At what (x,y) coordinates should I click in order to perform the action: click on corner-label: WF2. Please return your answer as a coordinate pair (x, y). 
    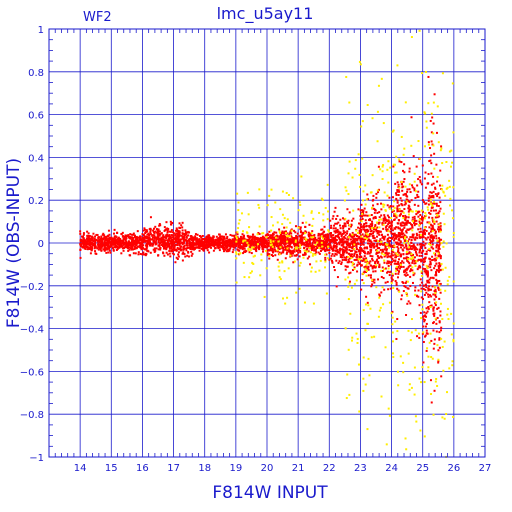
    Looking at the image, I should click on (97, 17).